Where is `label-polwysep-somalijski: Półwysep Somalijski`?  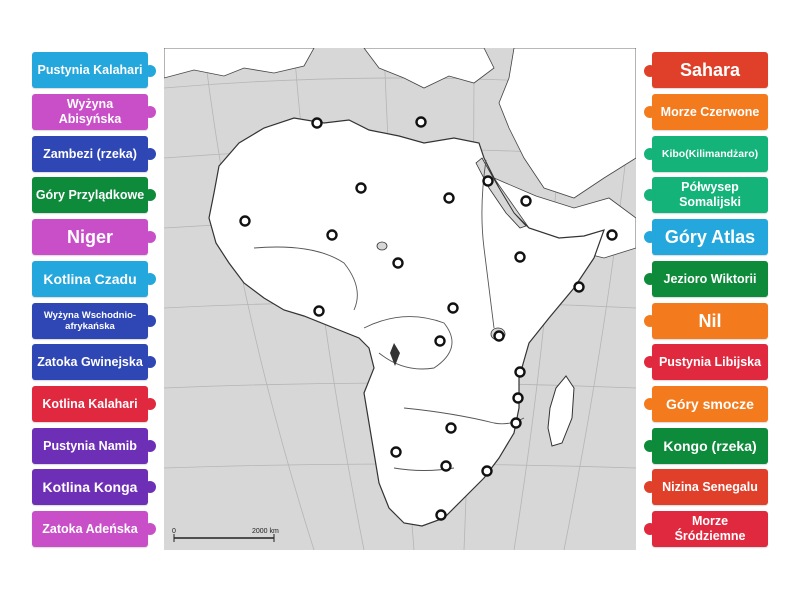
label-polwysep-somalijski: Półwysep Somalijski is located at coordinates (710, 195).